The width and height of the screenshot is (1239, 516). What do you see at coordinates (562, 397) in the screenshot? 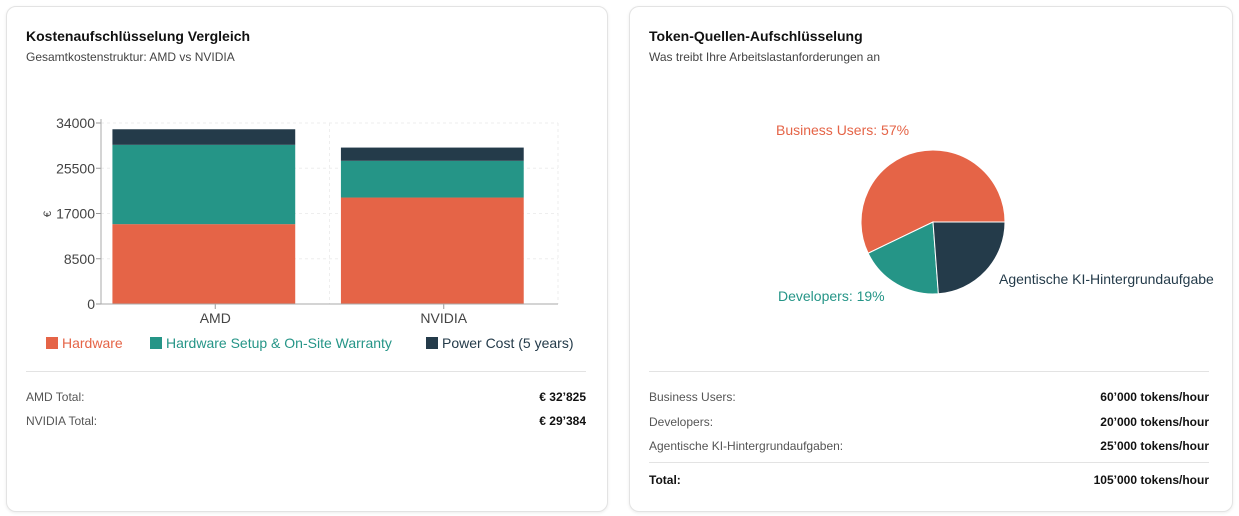
I see `amd-total-value: € 32’825` at bounding box center [562, 397].